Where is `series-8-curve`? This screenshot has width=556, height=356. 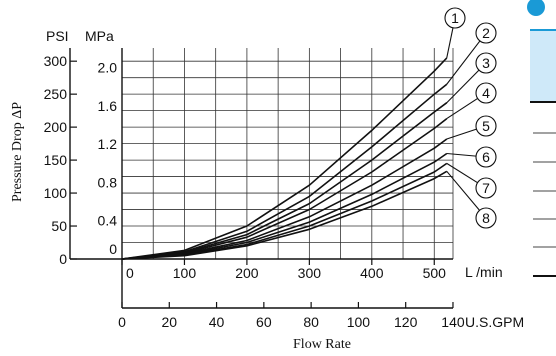 series-8-curve is located at coordinates (284, 215).